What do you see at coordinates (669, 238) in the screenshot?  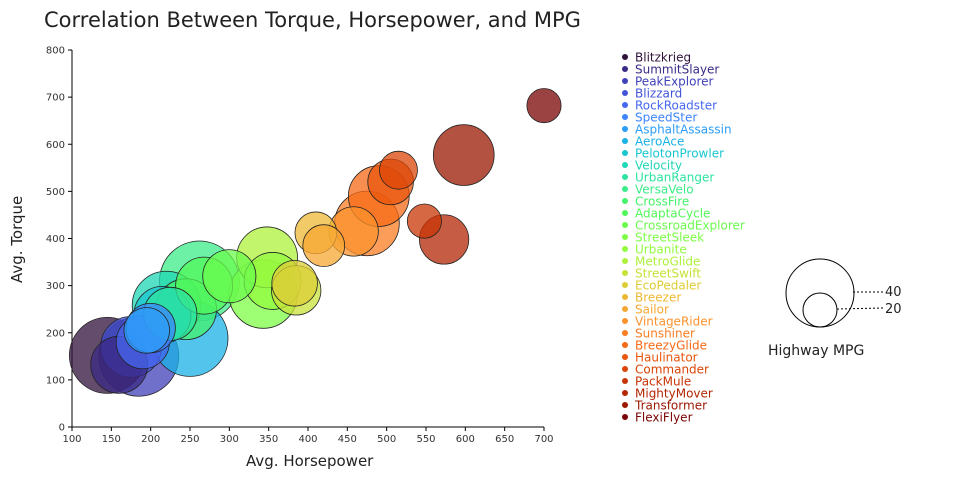 I see `legend-item-streetsleek: StreetSleek` at bounding box center [669, 238].